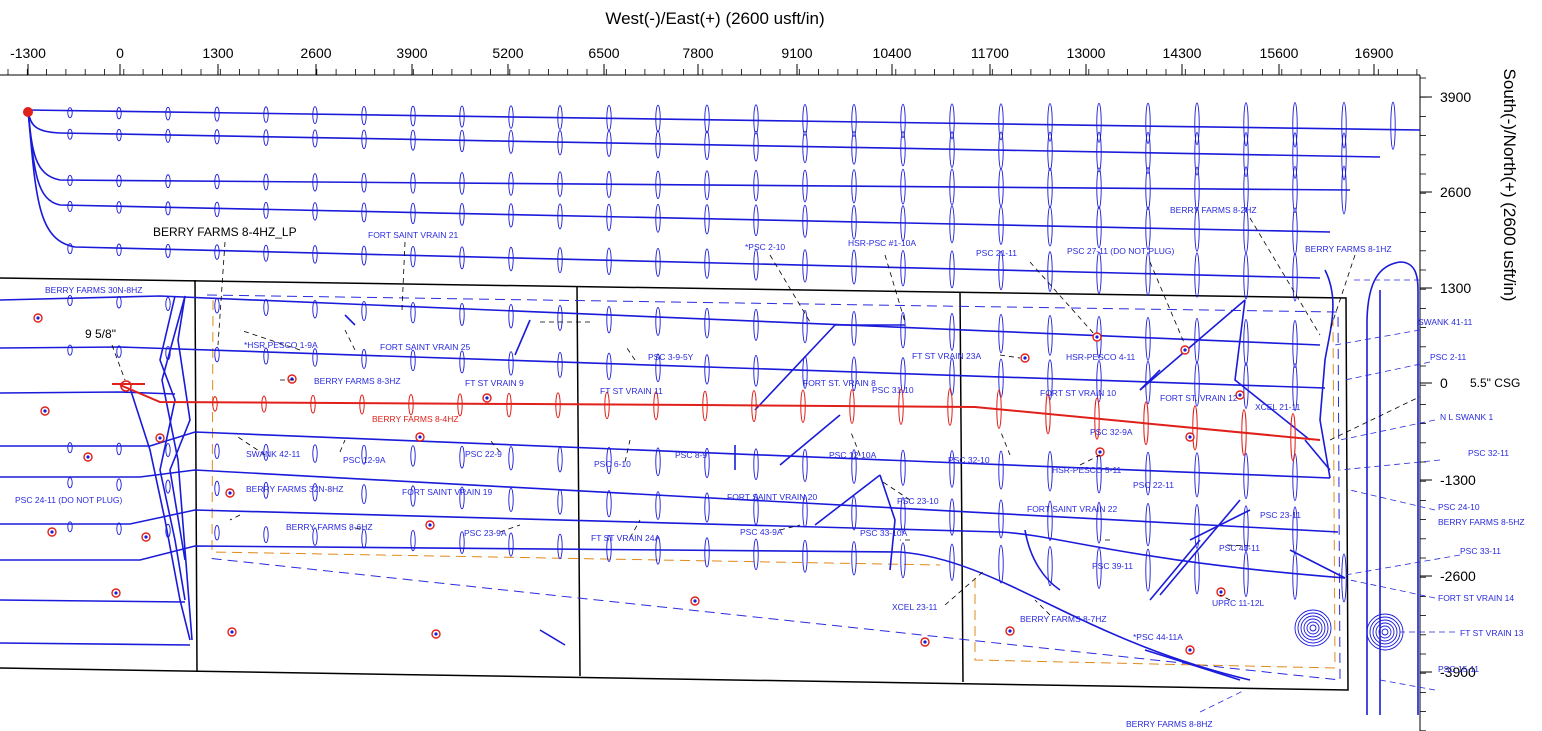  What do you see at coordinates (1509, 185) in the screenshot?
I see `y-axis-title: South(-)/North(+) (2600 usft/in)` at bounding box center [1509, 185].